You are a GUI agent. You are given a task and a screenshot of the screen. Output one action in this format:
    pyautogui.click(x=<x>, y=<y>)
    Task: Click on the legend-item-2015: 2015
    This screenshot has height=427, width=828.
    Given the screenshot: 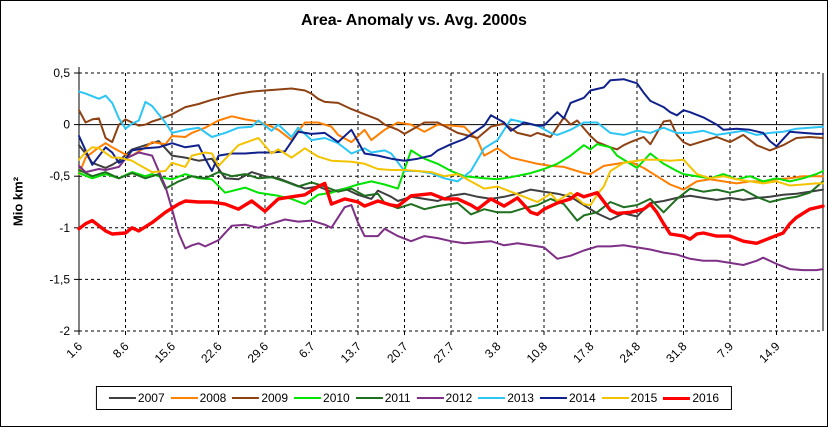 What is the action you would take?
    pyautogui.click(x=629, y=398)
    